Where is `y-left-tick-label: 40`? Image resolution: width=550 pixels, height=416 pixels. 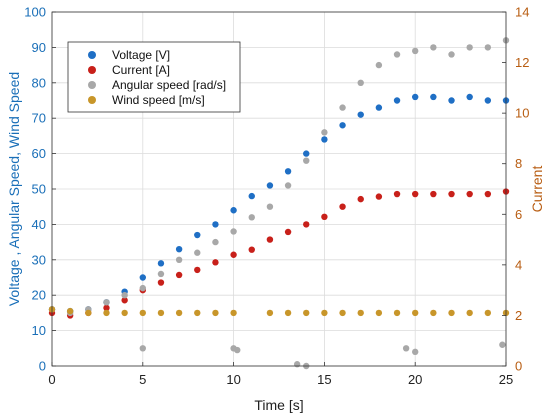 y-left-tick-label: 40 is located at coordinates (39, 224).